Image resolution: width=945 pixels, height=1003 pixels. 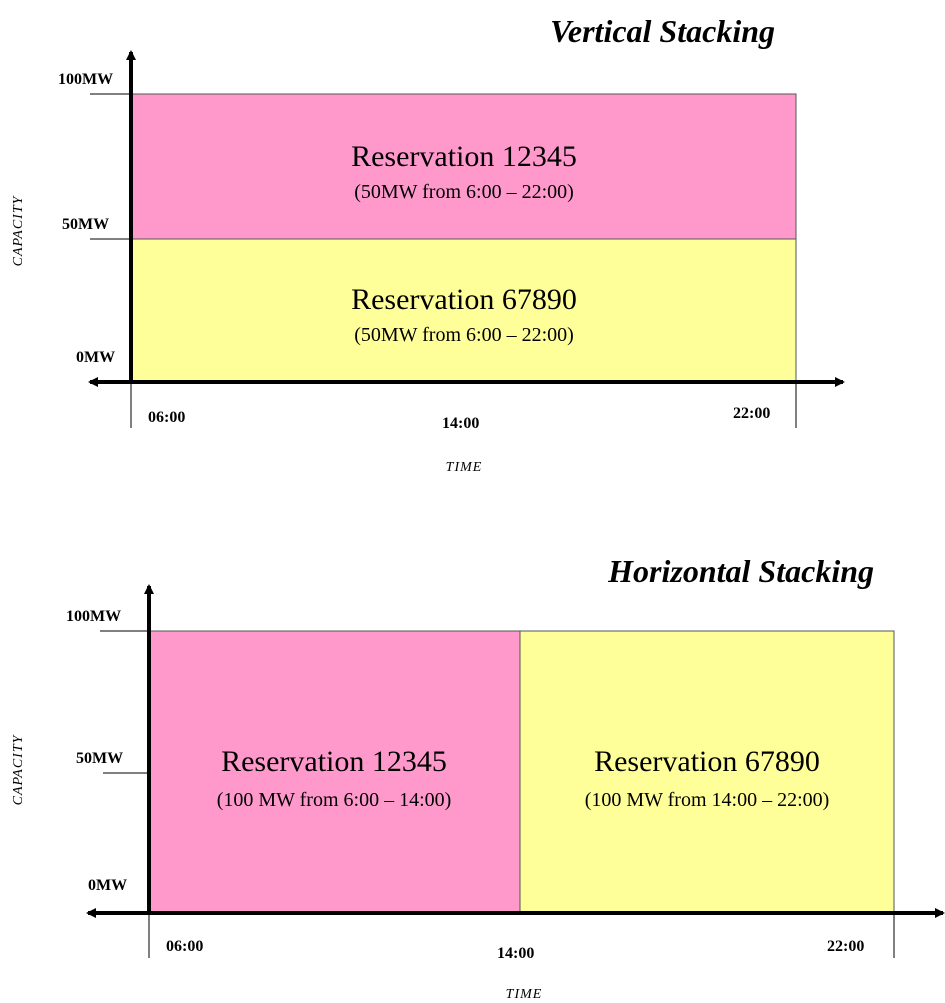 I want to click on horizontal-xtick-0600: 06:00, so click(x=184, y=946).